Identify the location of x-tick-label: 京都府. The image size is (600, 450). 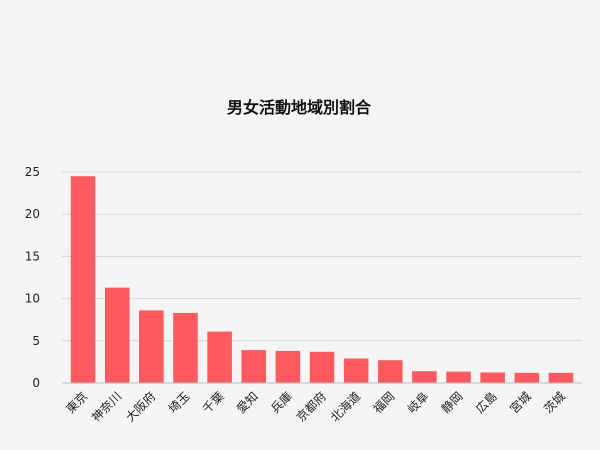
(311, 407).